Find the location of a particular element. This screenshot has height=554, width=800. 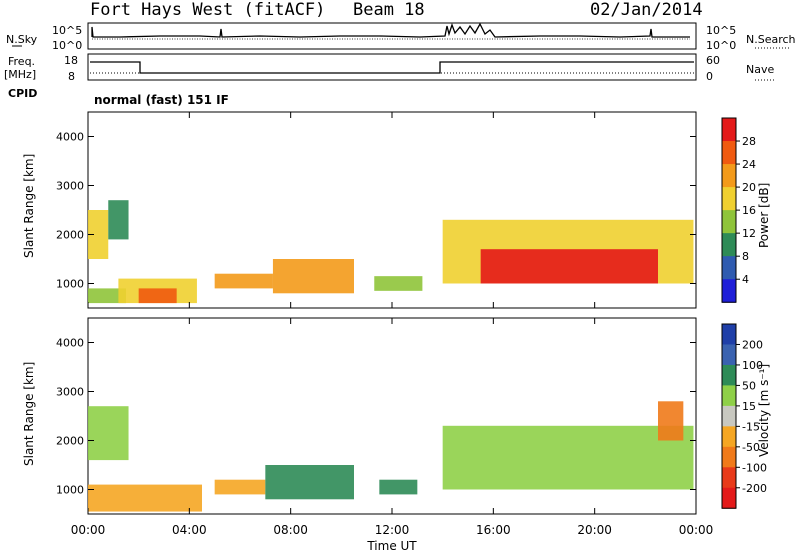

sky-noise-trace is located at coordinates (390, 30).